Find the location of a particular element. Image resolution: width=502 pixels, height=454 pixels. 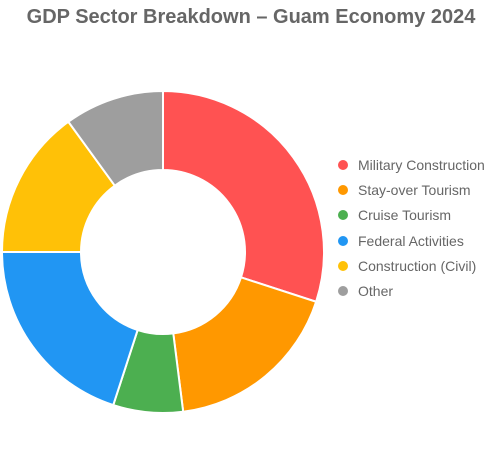

slice-stay-over-tourism is located at coordinates (245, 344).